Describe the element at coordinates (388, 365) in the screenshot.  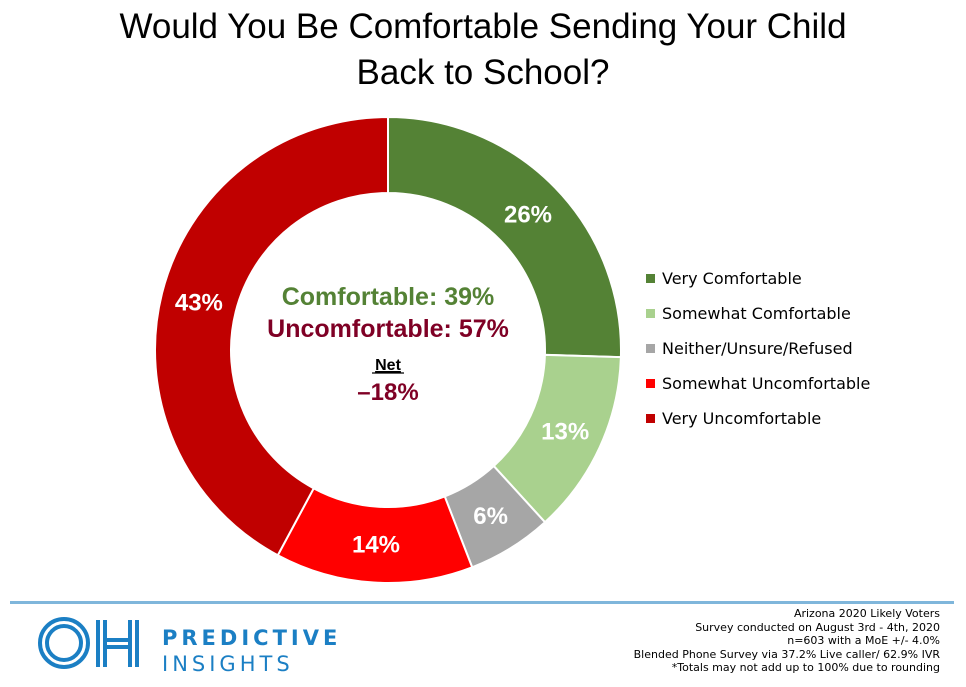
I see `center-net-label: Net` at that location.